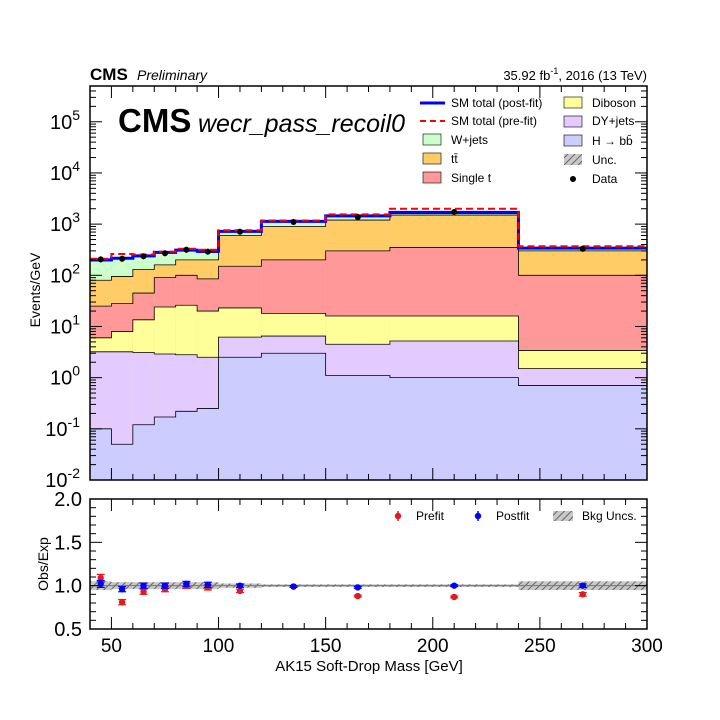  I want to click on y-axis-label-ratio: Obs/Exp, so click(43, 564).